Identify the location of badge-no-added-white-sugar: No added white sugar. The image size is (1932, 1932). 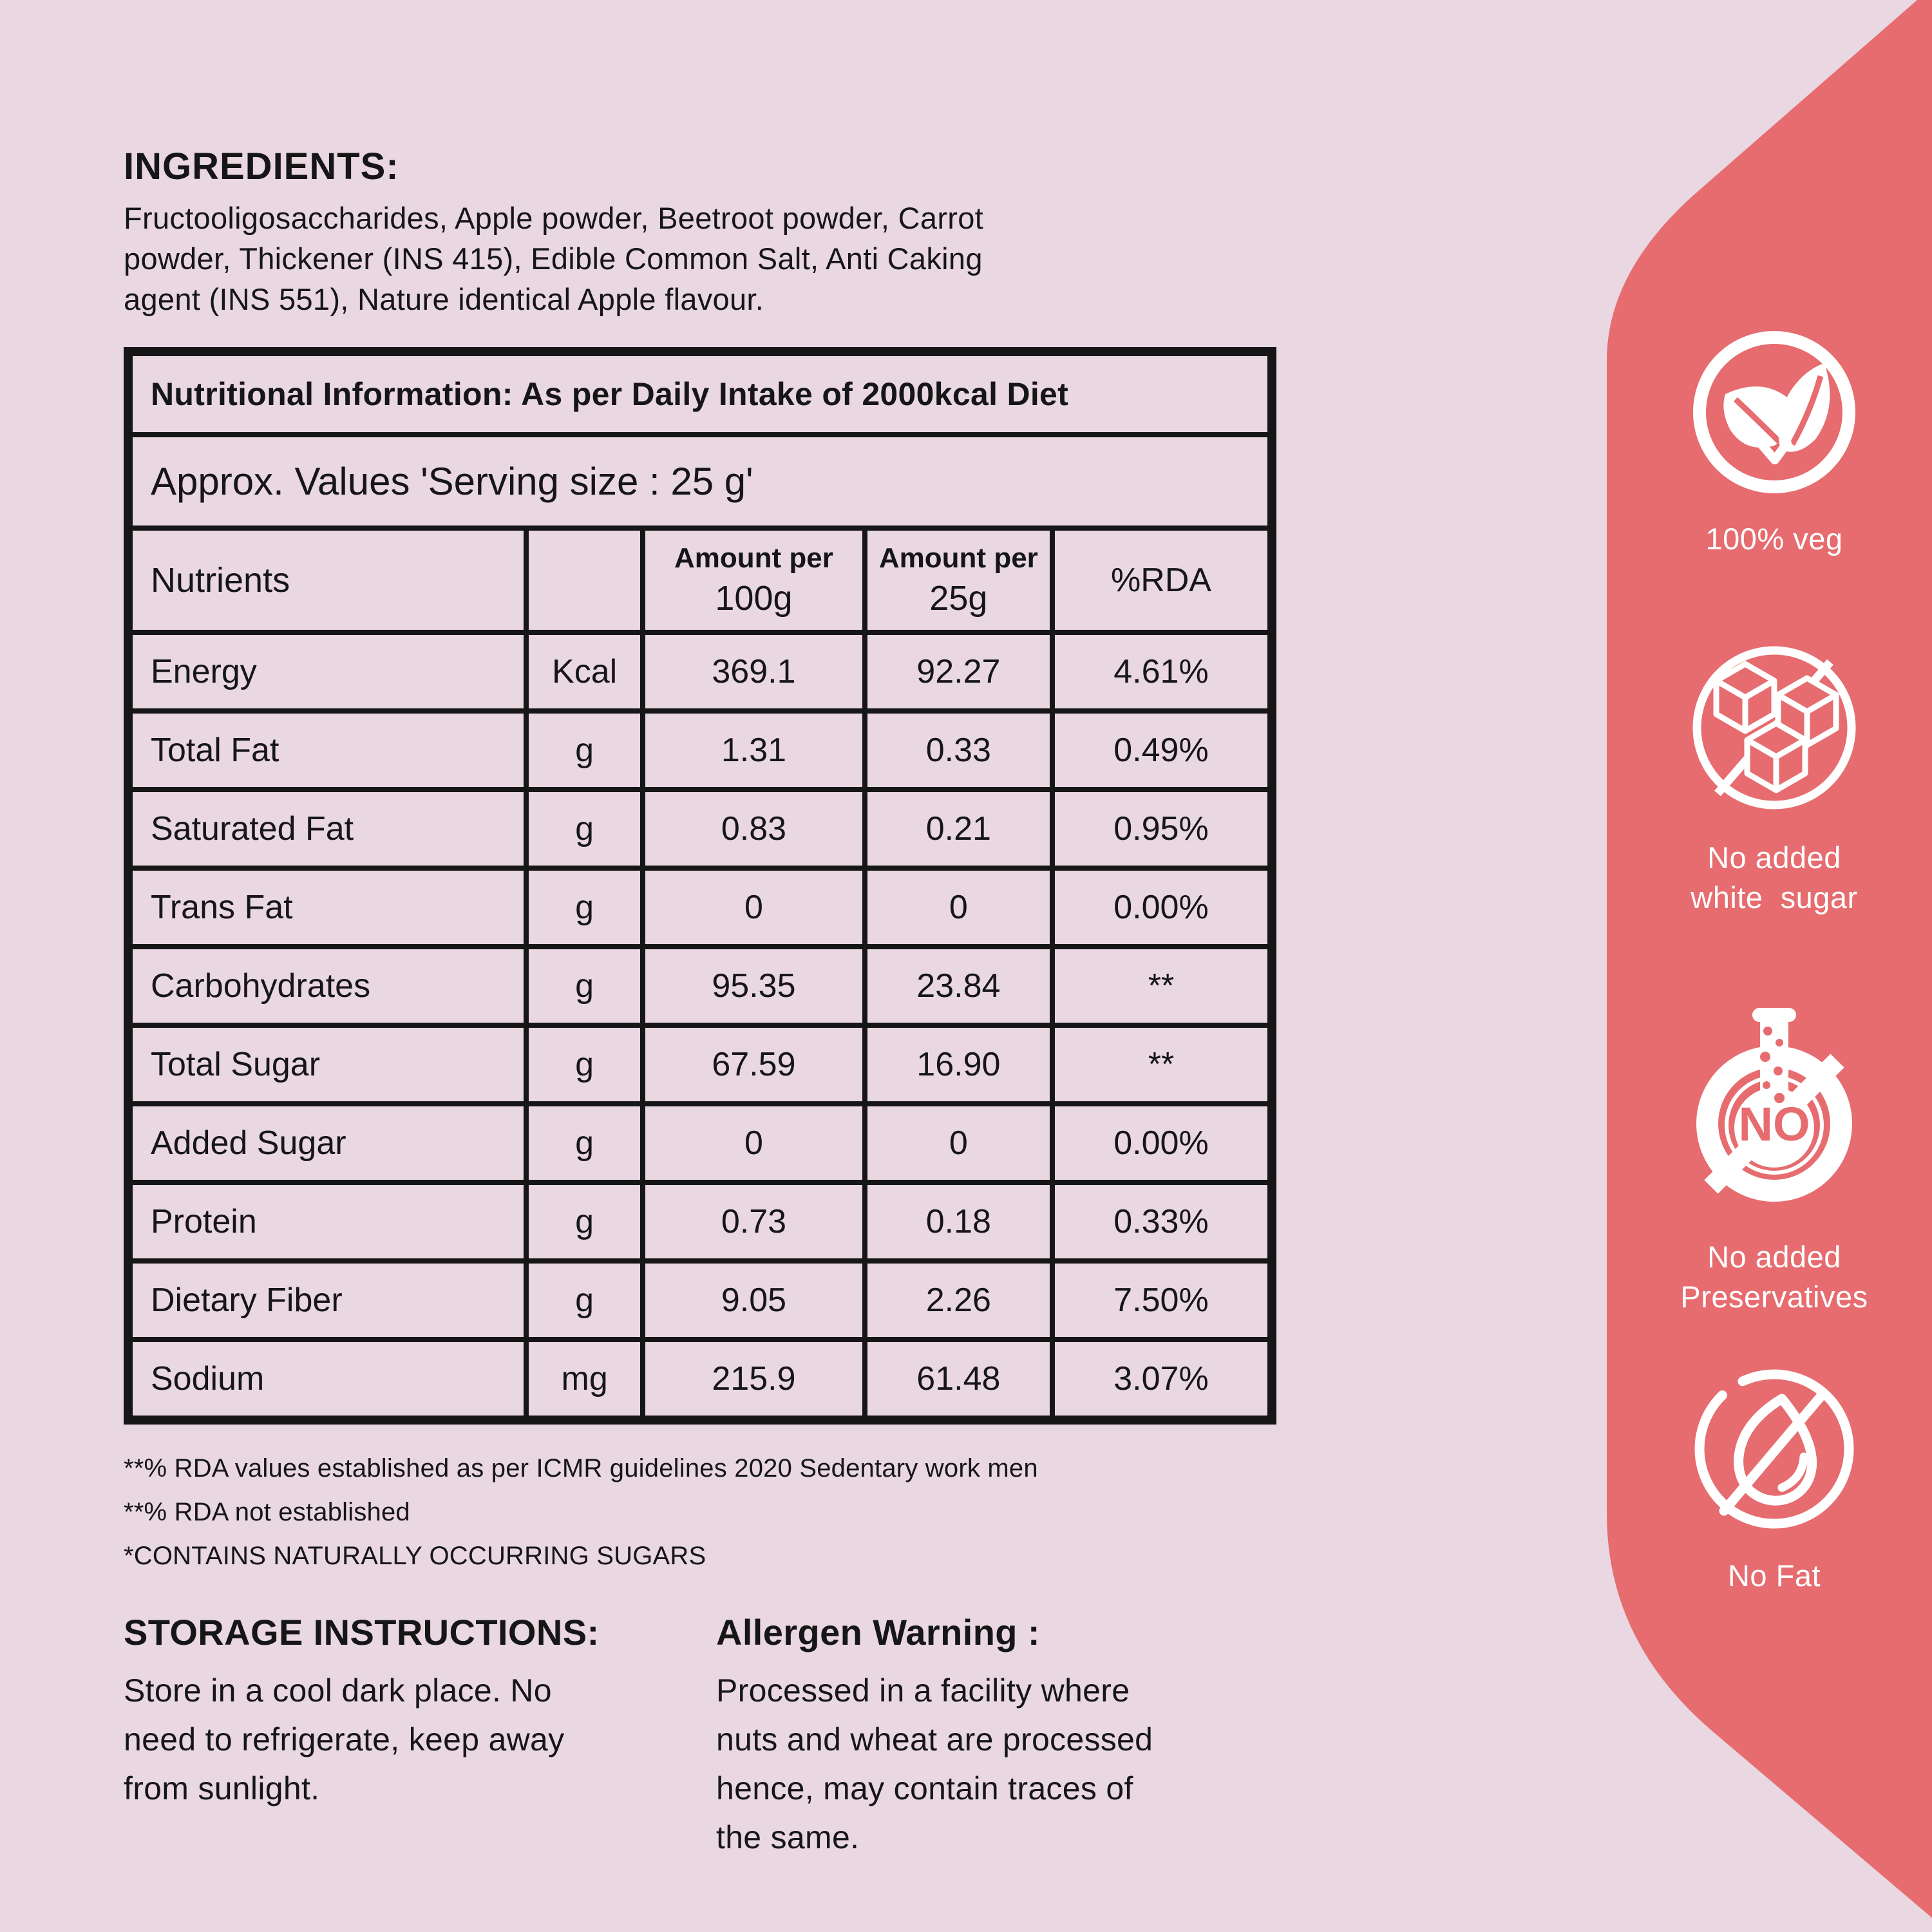
(1774, 776).